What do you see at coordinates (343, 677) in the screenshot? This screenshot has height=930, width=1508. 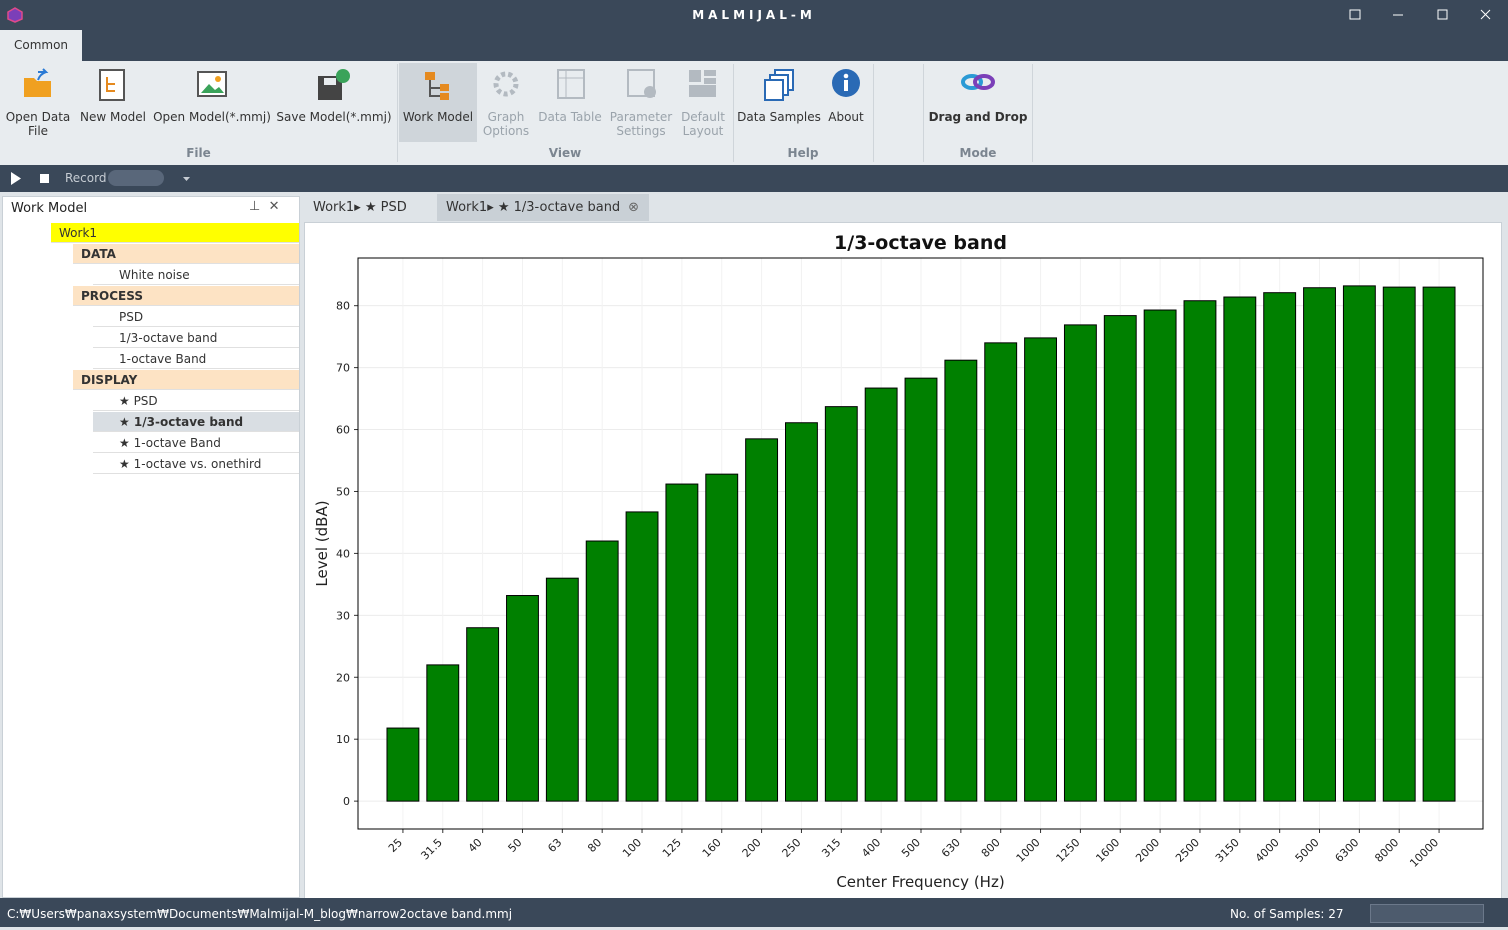 I see `y-tick-label: 20` at bounding box center [343, 677].